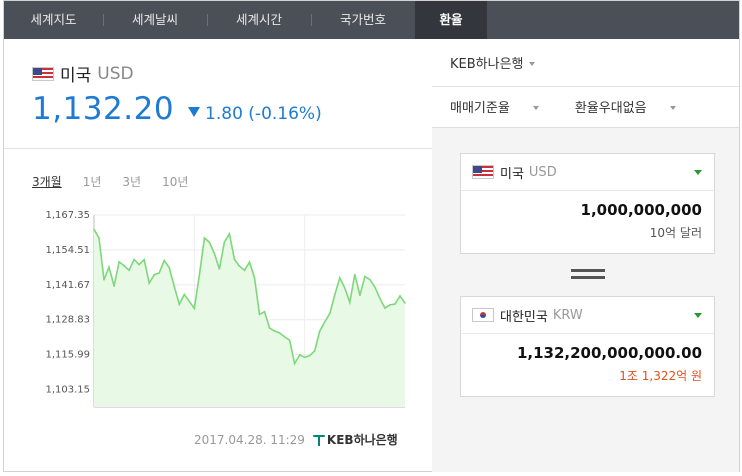 This screenshot has width=742, height=476. Describe the element at coordinates (362, 440) in the screenshot. I see `bank-logo-text: KEB하나은행` at that location.